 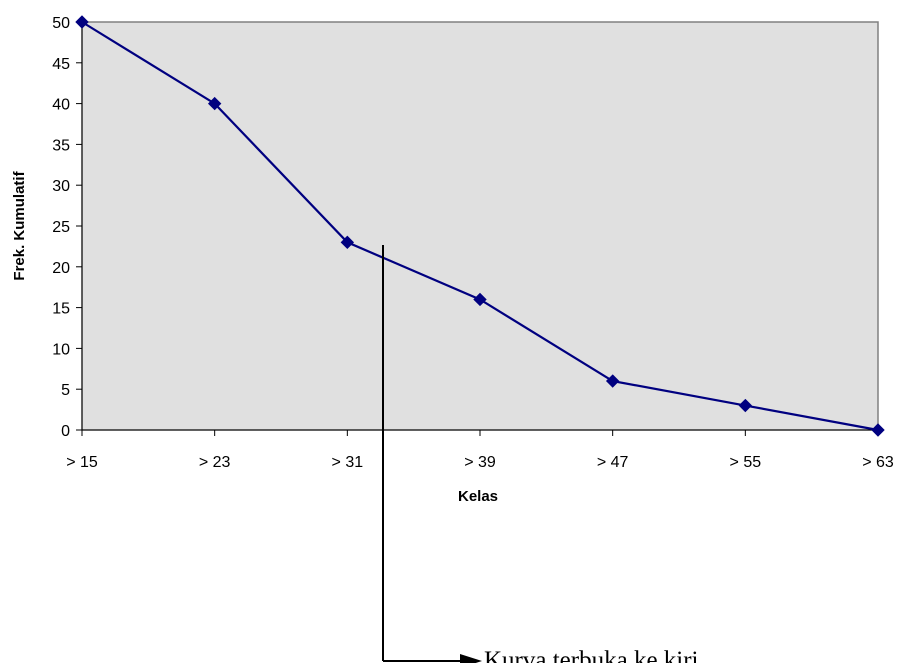 What do you see at coordinates (61, 268) in the screenshot?
I see `y-tick-label: 20` at bounding box center [61, 268].